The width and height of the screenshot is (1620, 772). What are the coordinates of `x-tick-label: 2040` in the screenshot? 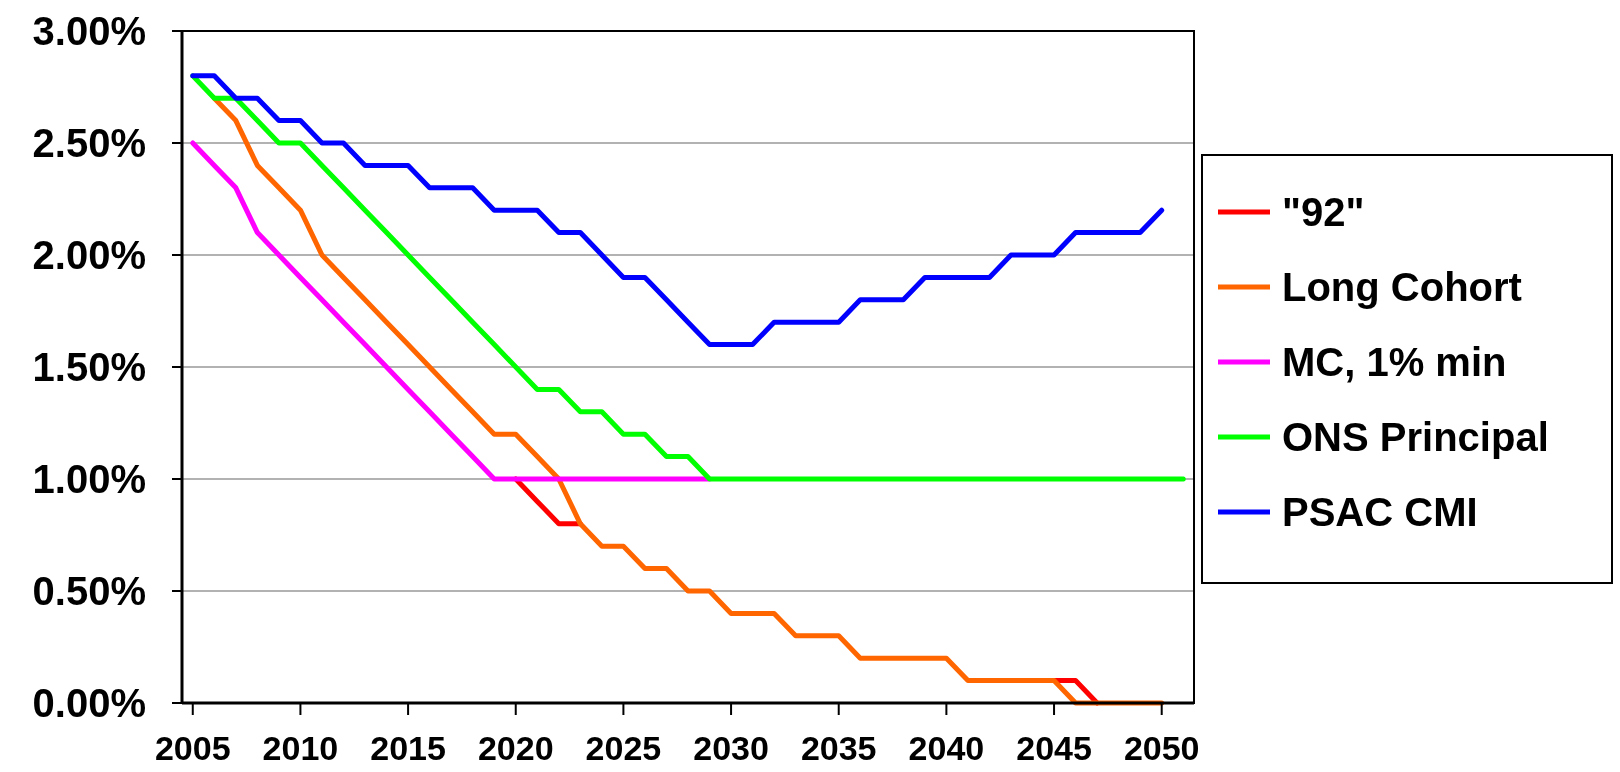 It's located at (946, 748).